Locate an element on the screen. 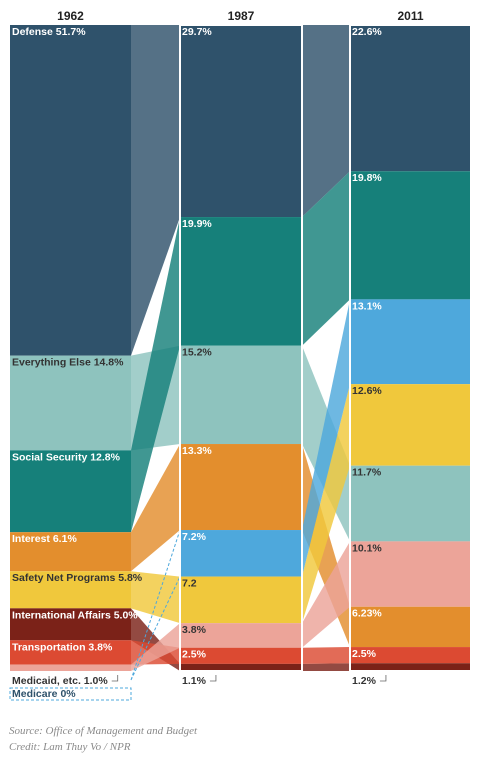  label-safety-net-programs-2011: 12.6% is located at coordinates (367, 391).